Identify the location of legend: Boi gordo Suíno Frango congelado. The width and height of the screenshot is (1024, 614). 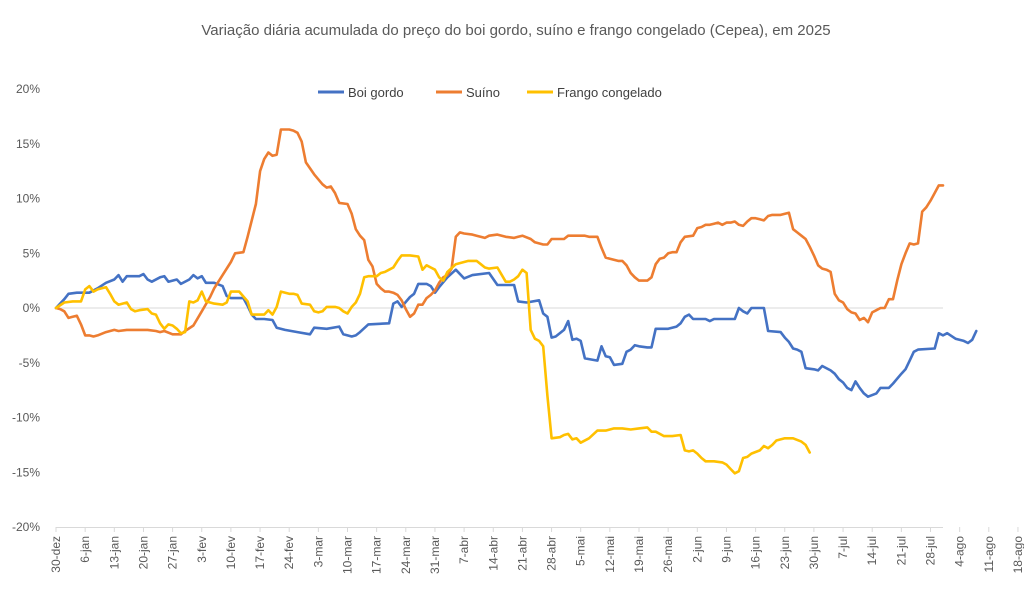
(490, 92).